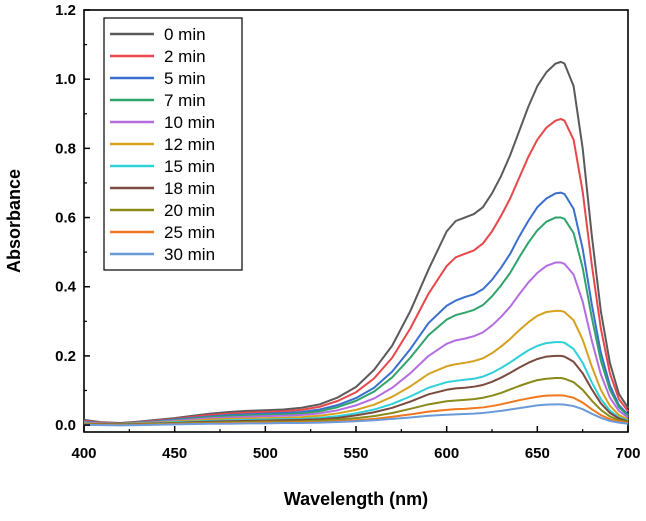  Describe the element at coordinates (66, 287) in the screenshot. I see `y-tick-label: 0.4` at that location.